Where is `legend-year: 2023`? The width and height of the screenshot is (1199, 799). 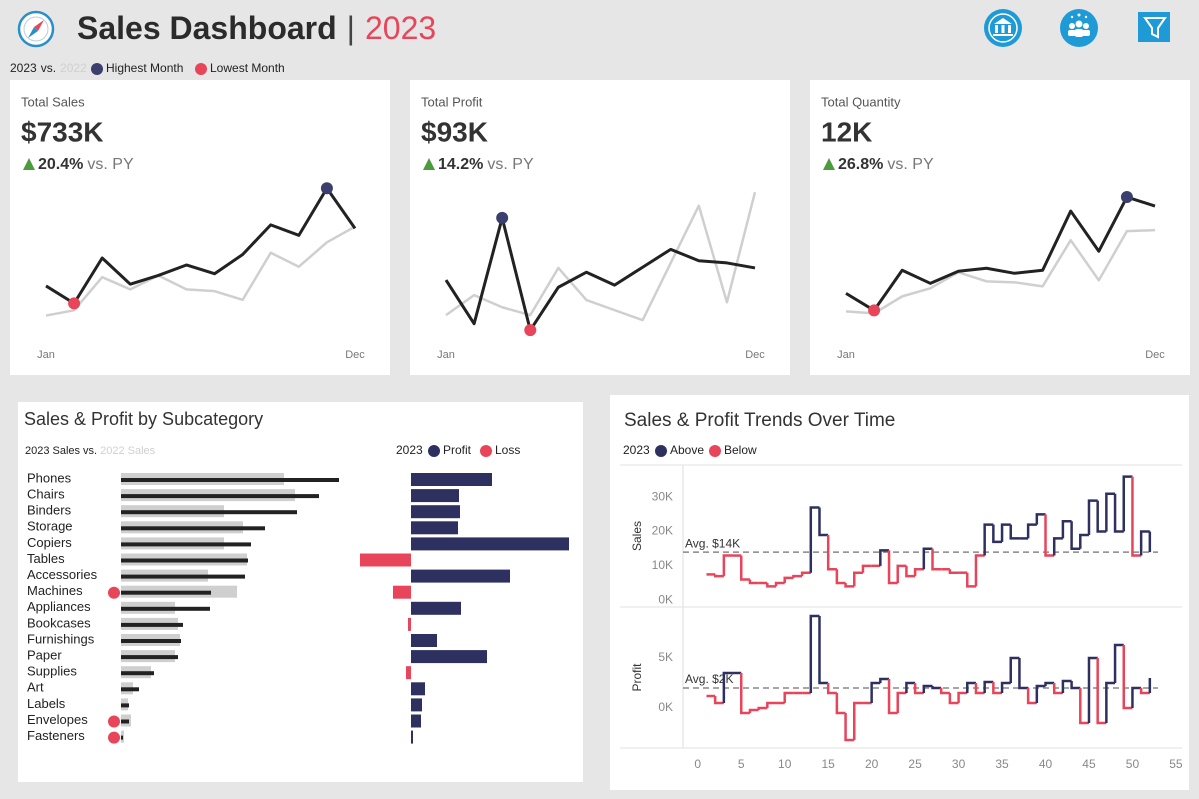 legend-year: 2023 is located at coordinates (636, 450).